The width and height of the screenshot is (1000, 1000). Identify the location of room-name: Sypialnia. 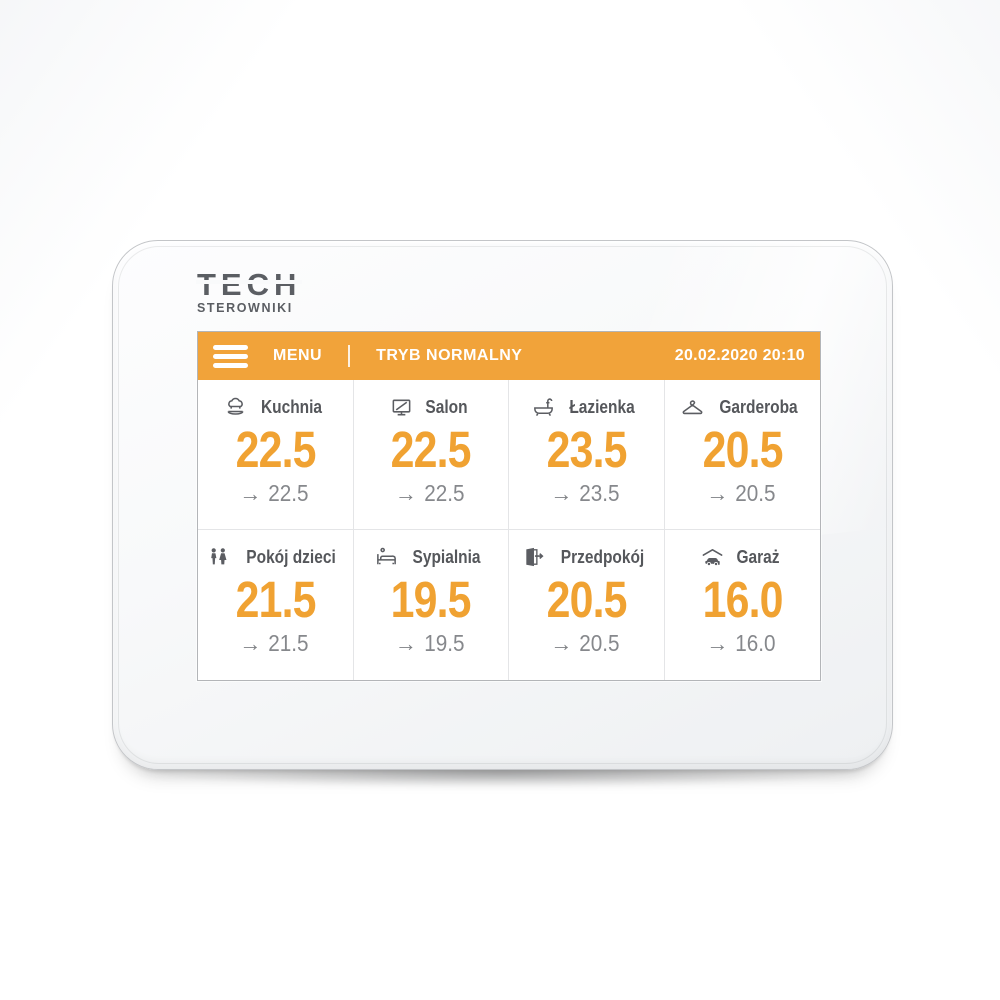
(446, 556).